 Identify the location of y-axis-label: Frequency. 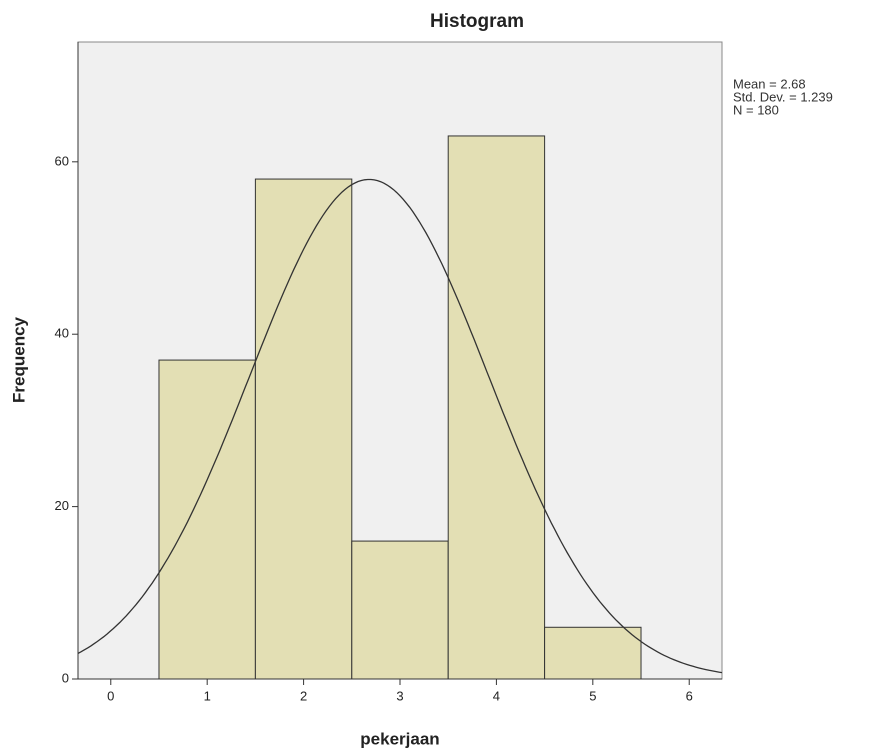
(18, 359).